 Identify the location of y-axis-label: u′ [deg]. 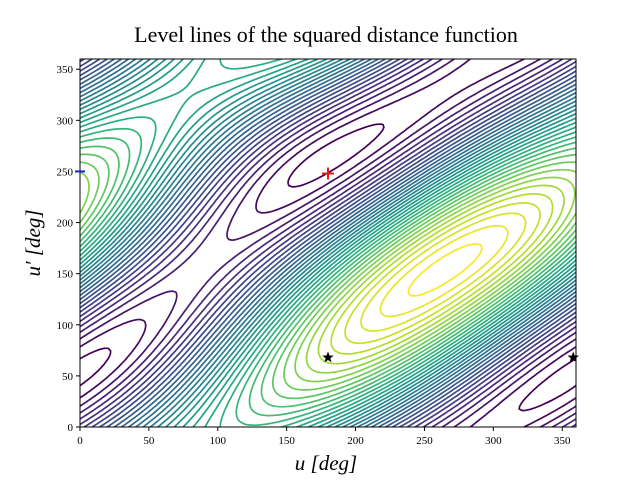
(33, 242).